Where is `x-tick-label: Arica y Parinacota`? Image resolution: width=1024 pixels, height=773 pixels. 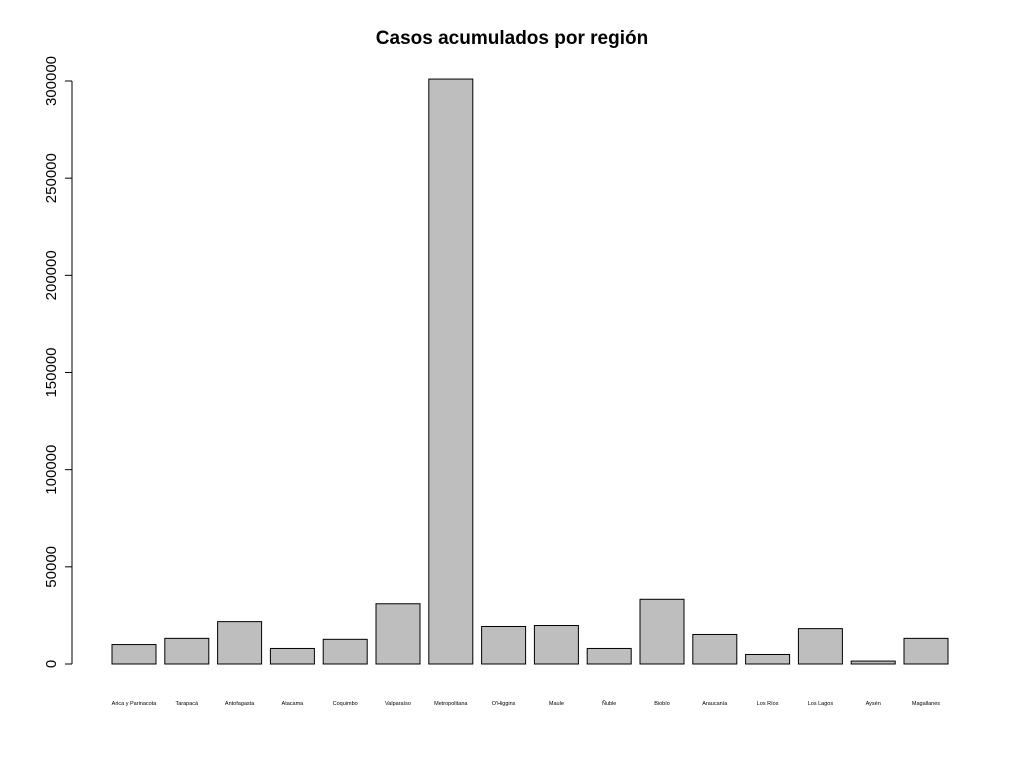
x-tick-label: Arica y Parinacota is located at coordinates (135, 704).